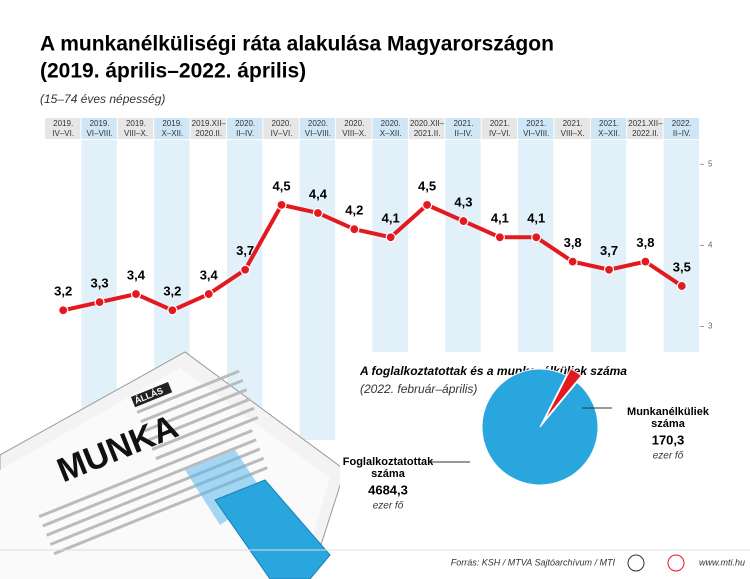 This screenshot has width=750, height=579. Describe the element at coordinates (710, 326) in the screenshot. I see `y-tick-label: 3` at that location.